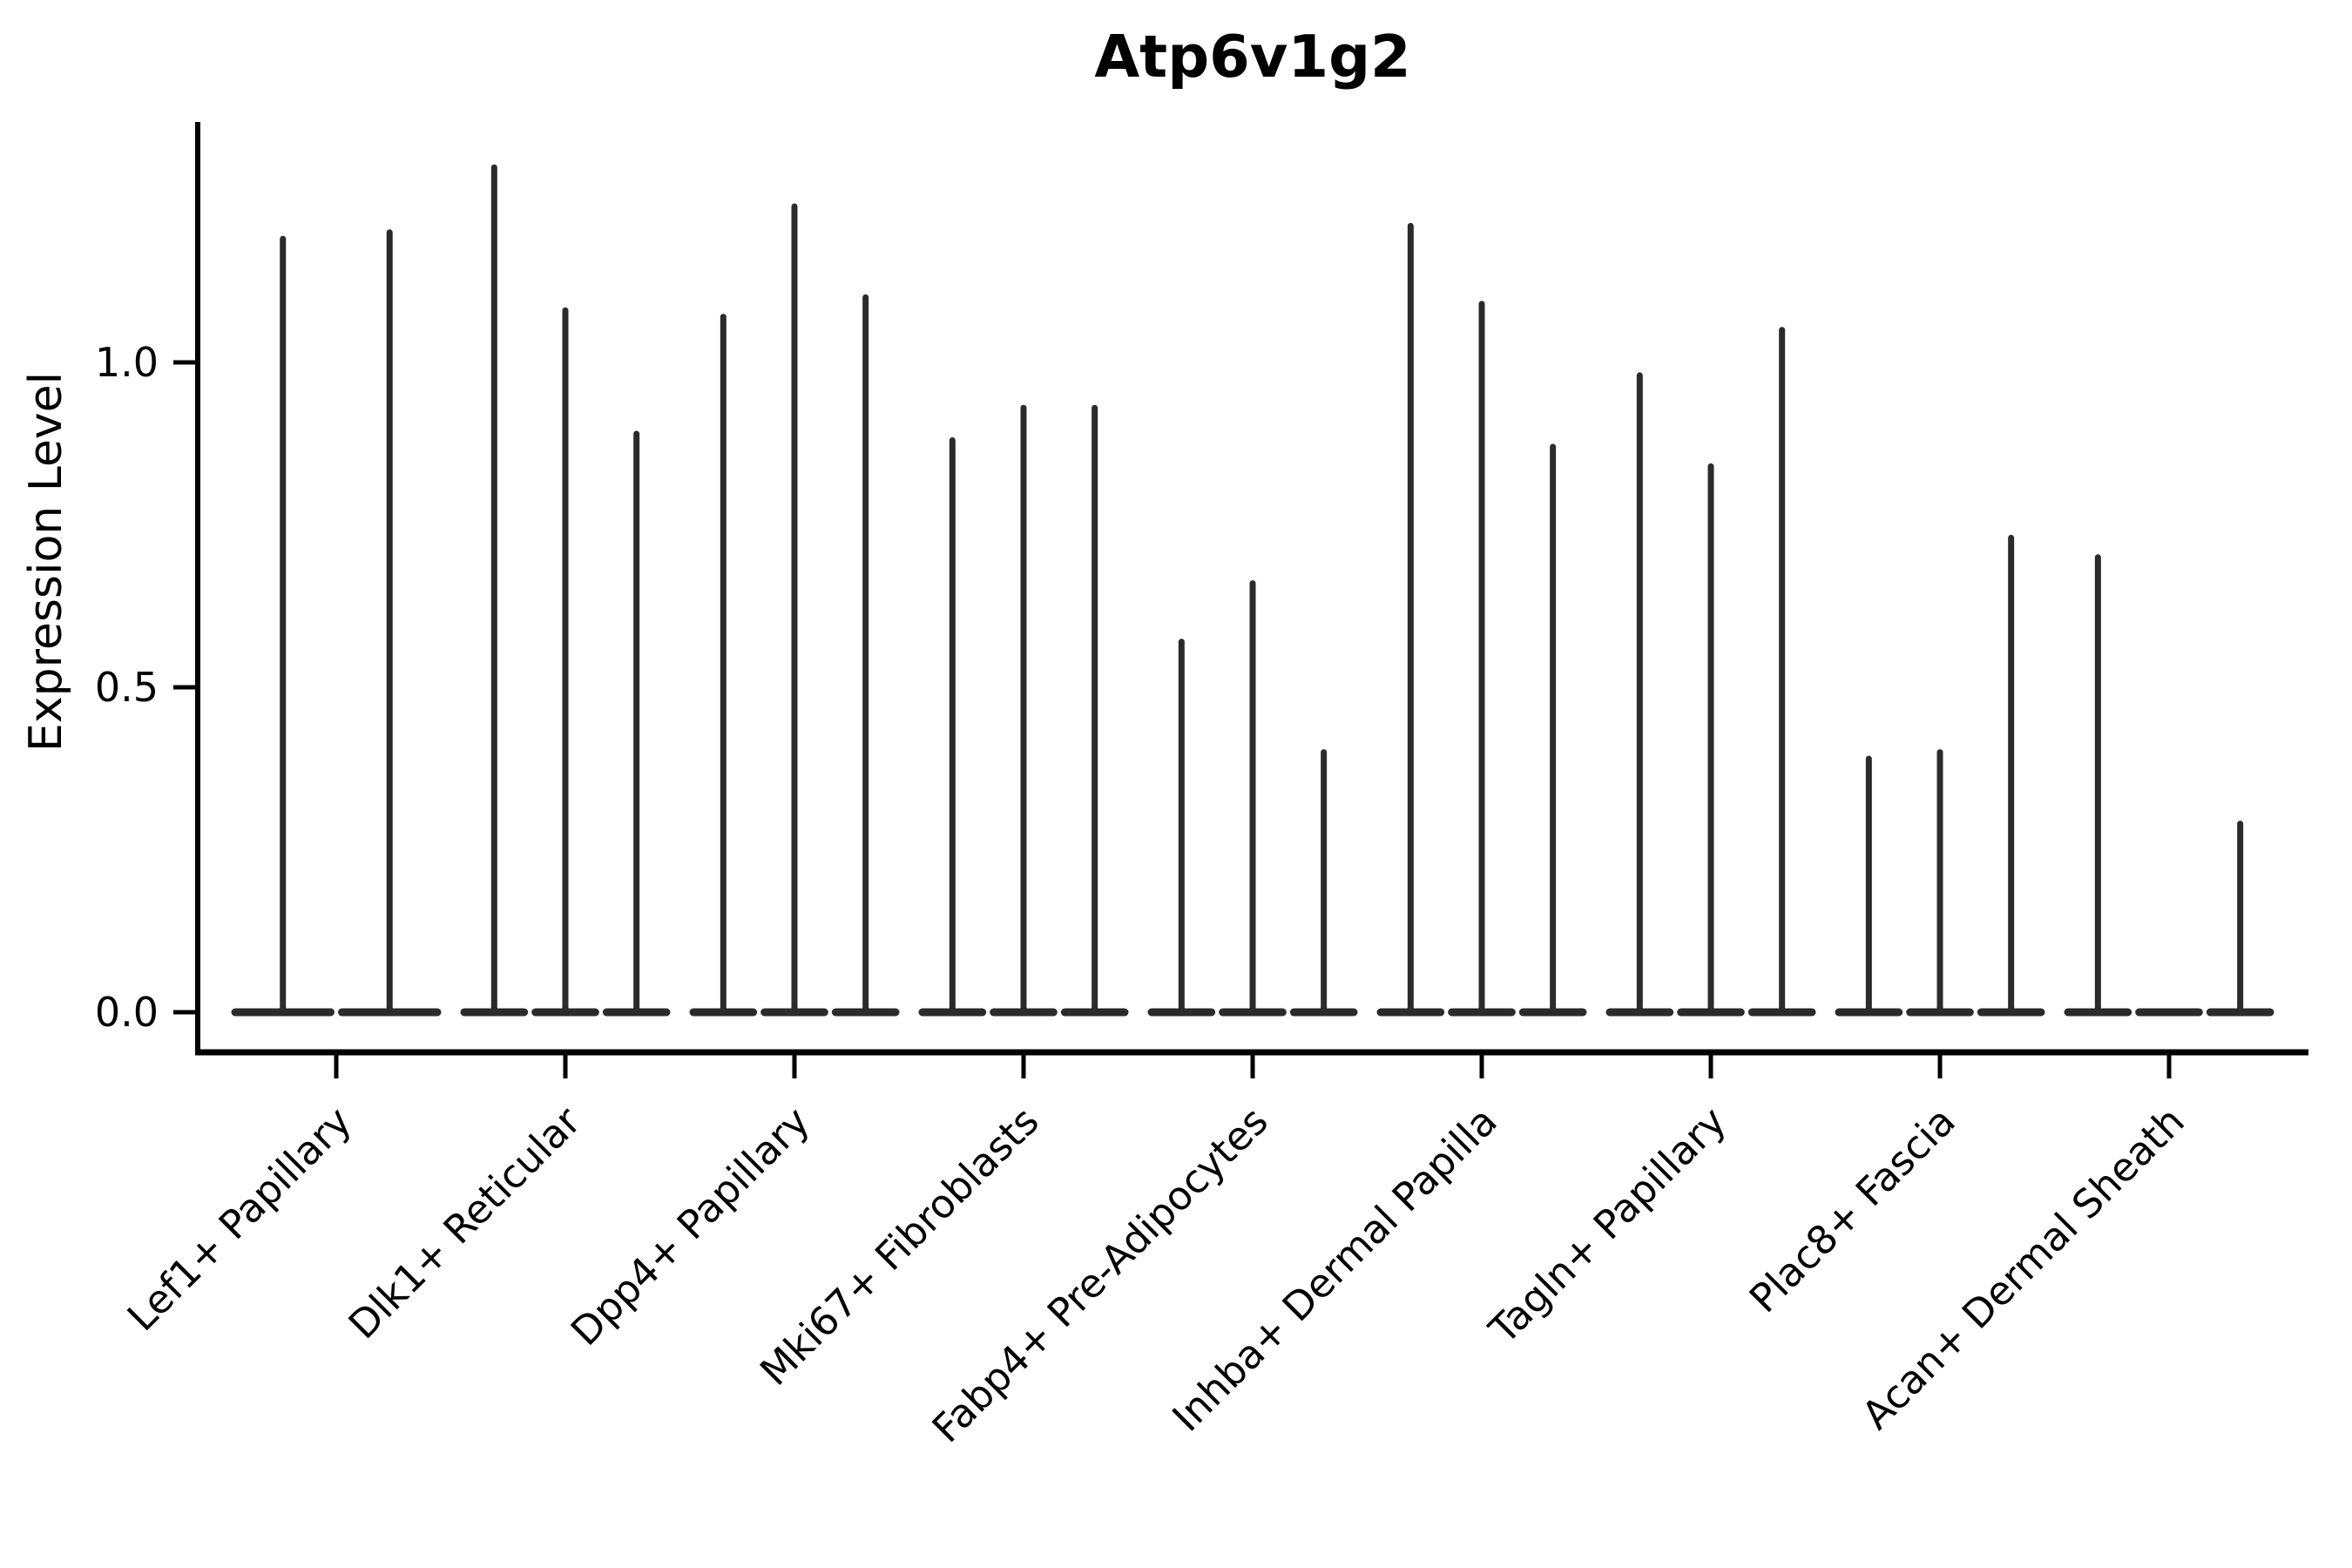 The height and width of the screenshot is (1568, 2352). I want to click on x-tick-label: Dpp4+ Papillary, so click(690, 1226).